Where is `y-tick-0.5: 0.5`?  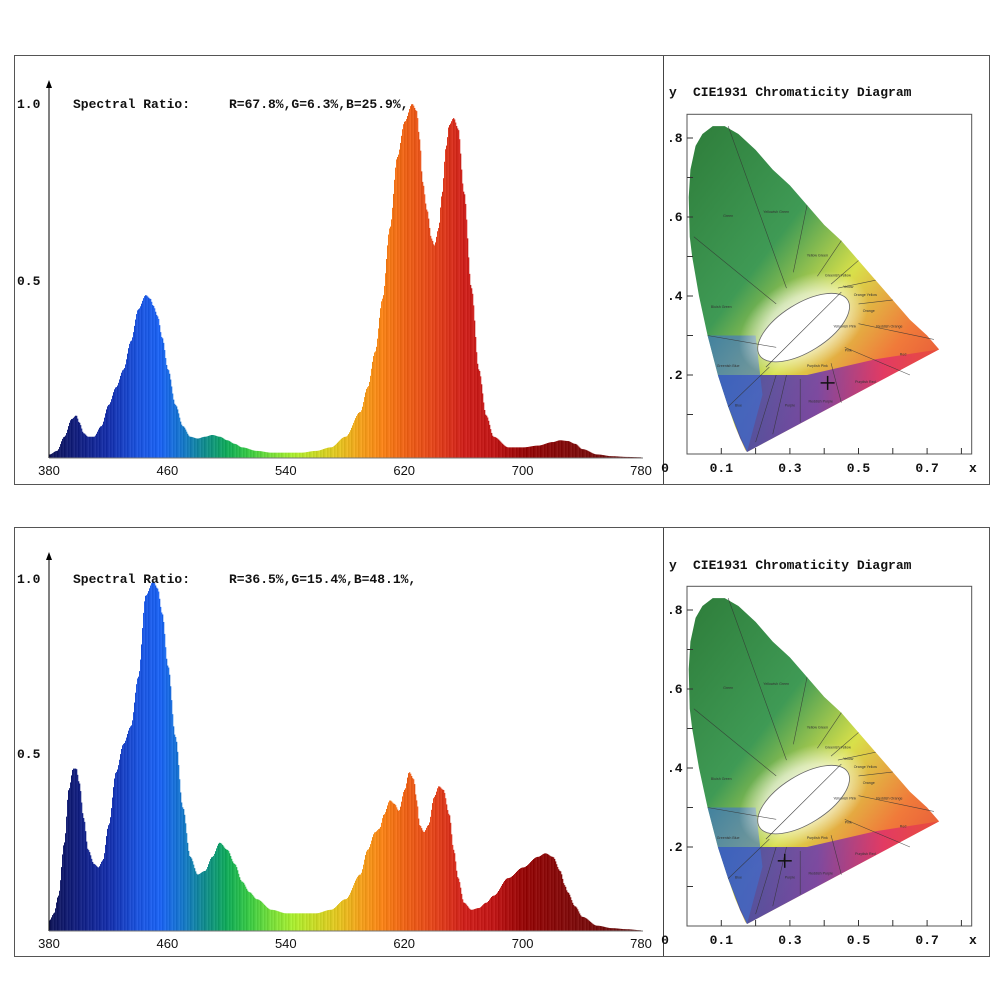 y-tick-0.5: 0.5 is located at coordinates (29, 754).